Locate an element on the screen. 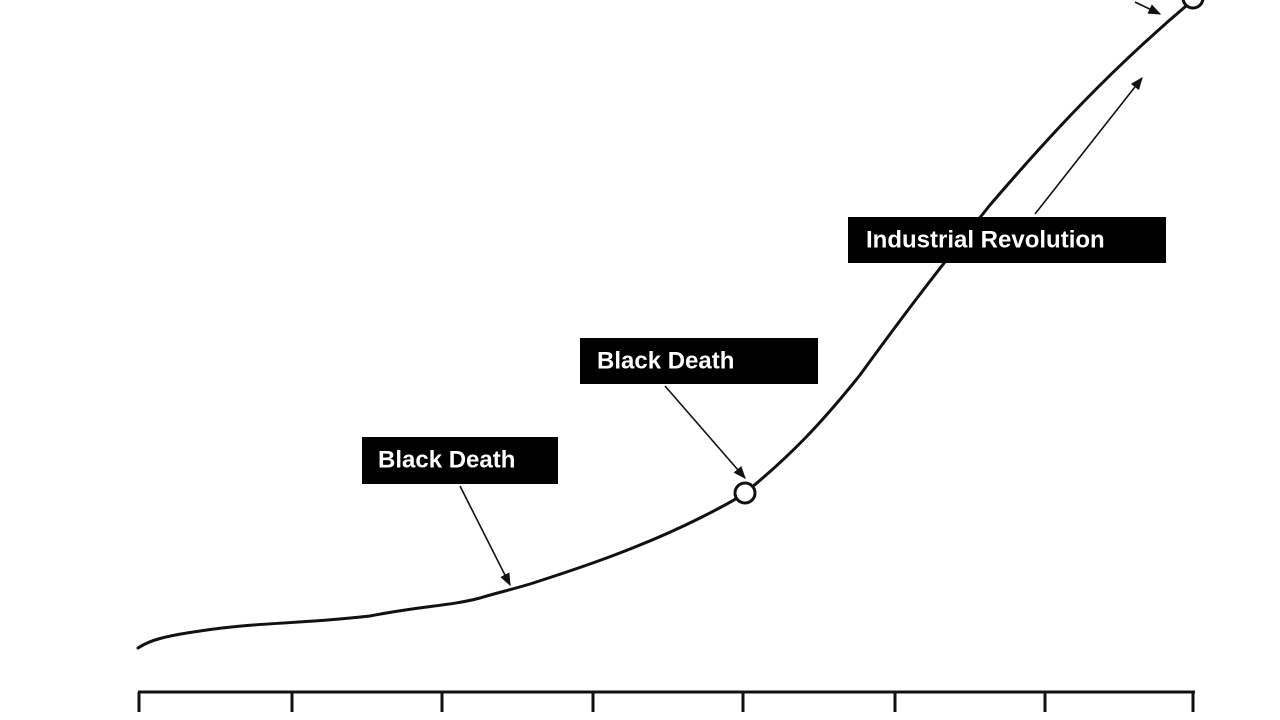 This screenshot has width=1280, height=720. axis-ticks is located at coordinates (666, 702).